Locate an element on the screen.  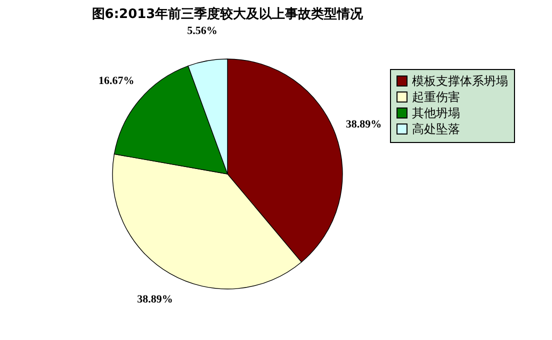
chart-title: 图6:2013年前三季度较大及以上事故类型情况 is located at coordinates (228, 14).